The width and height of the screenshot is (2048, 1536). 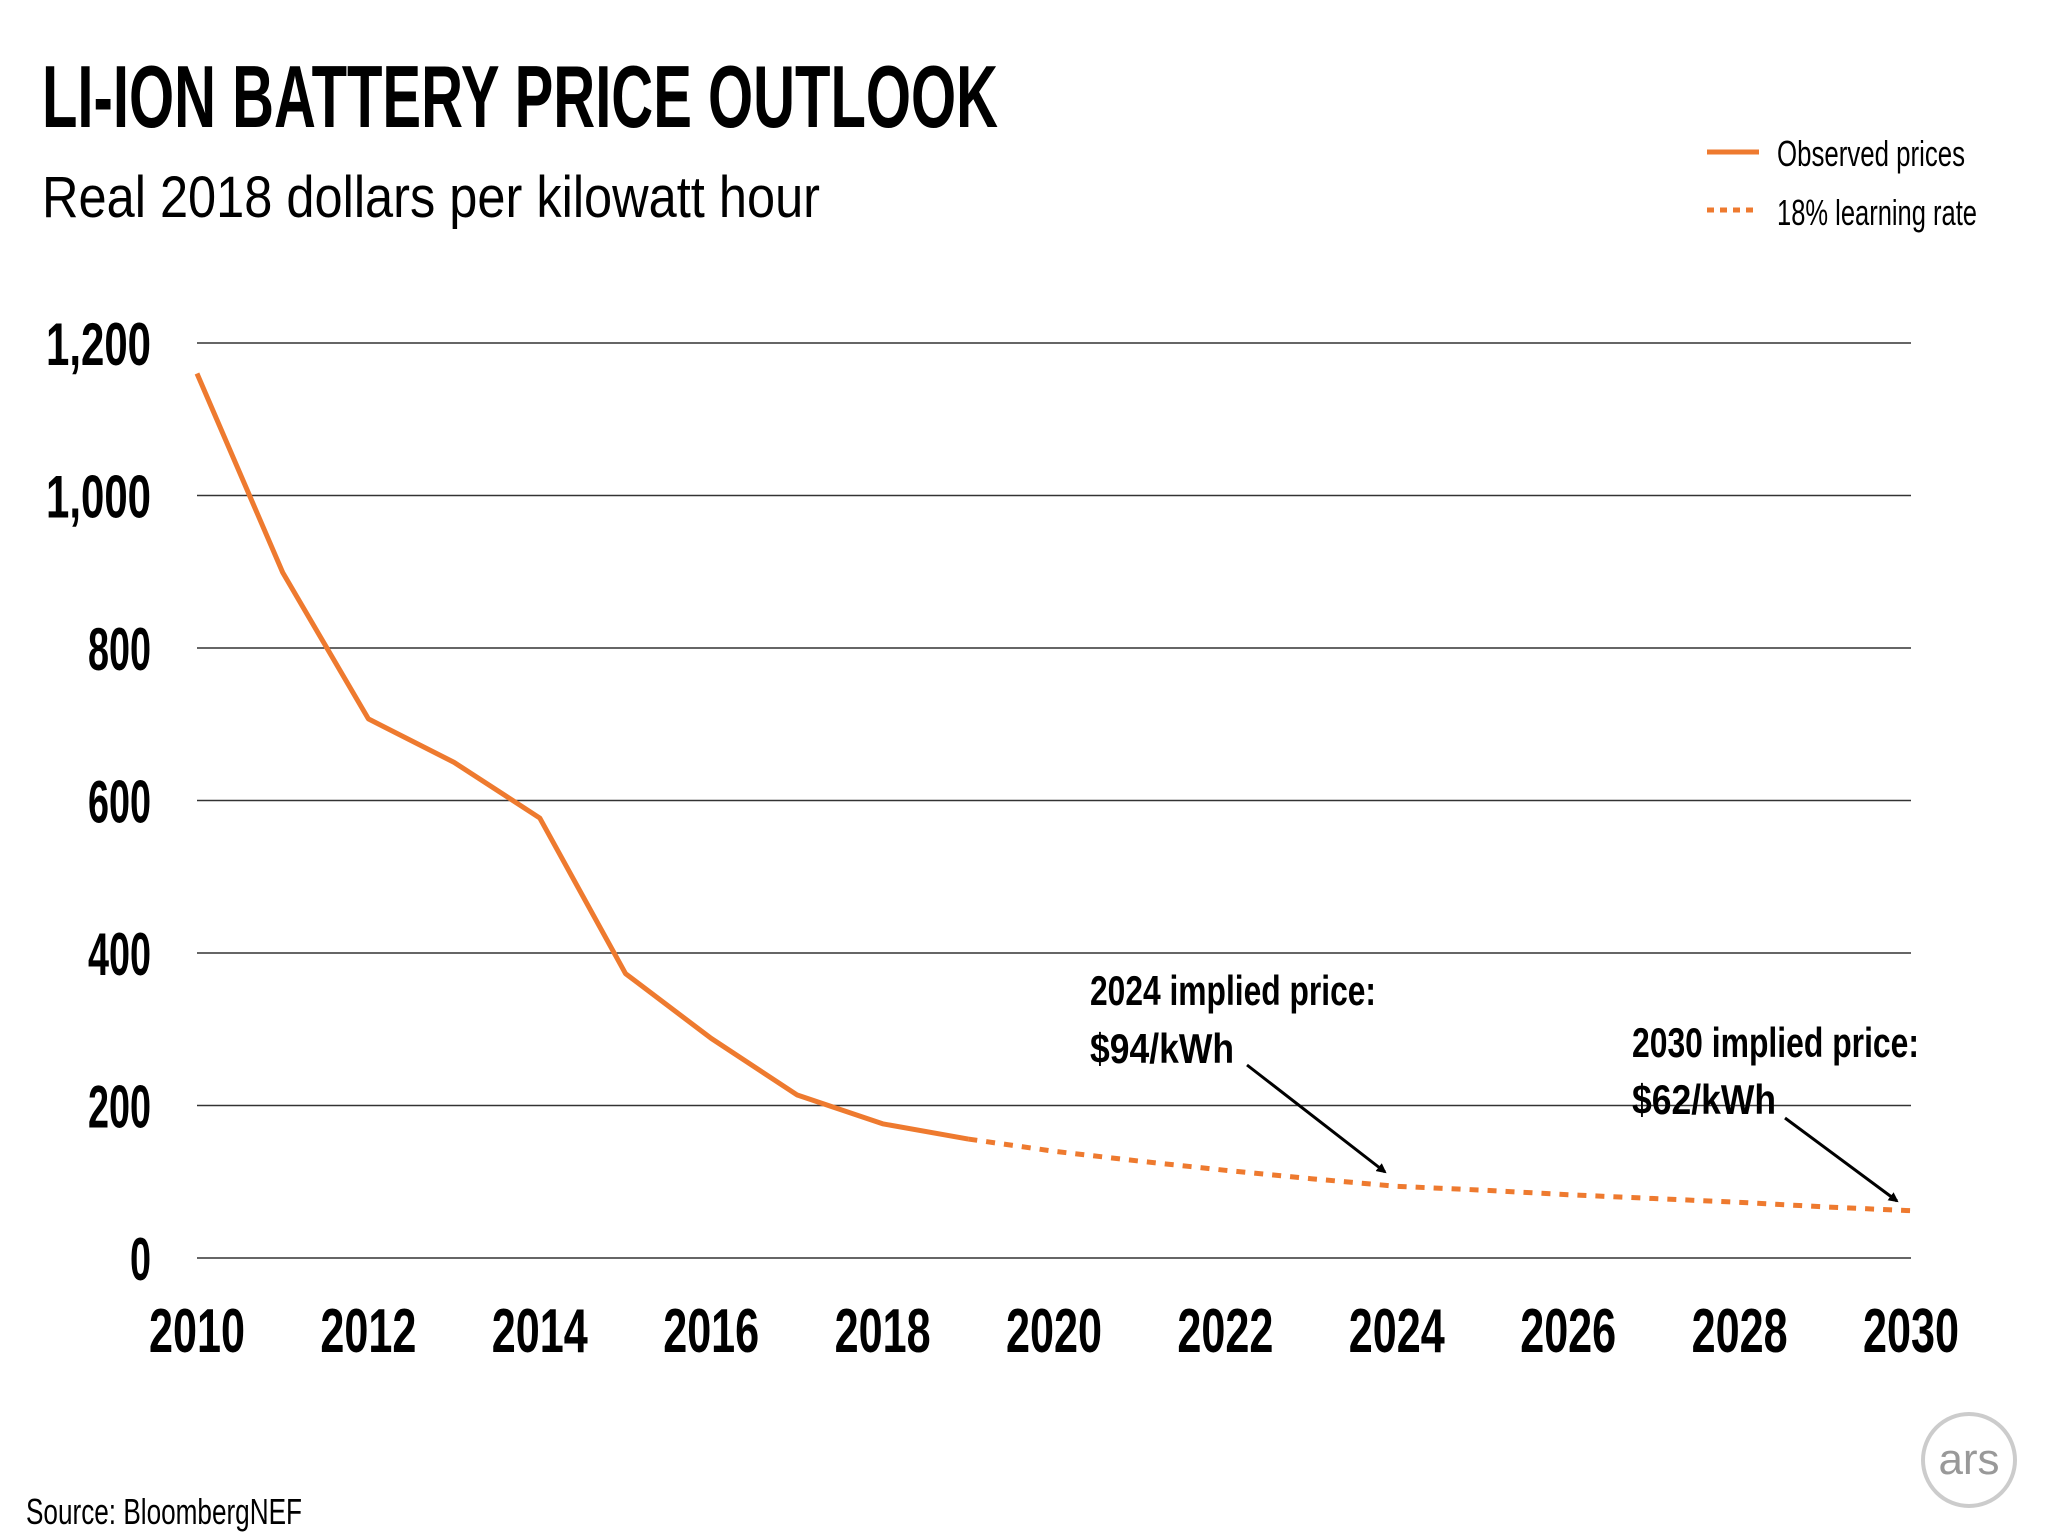 I want to click on annotation-2024-arrow, so click(x=1316, y=1118).